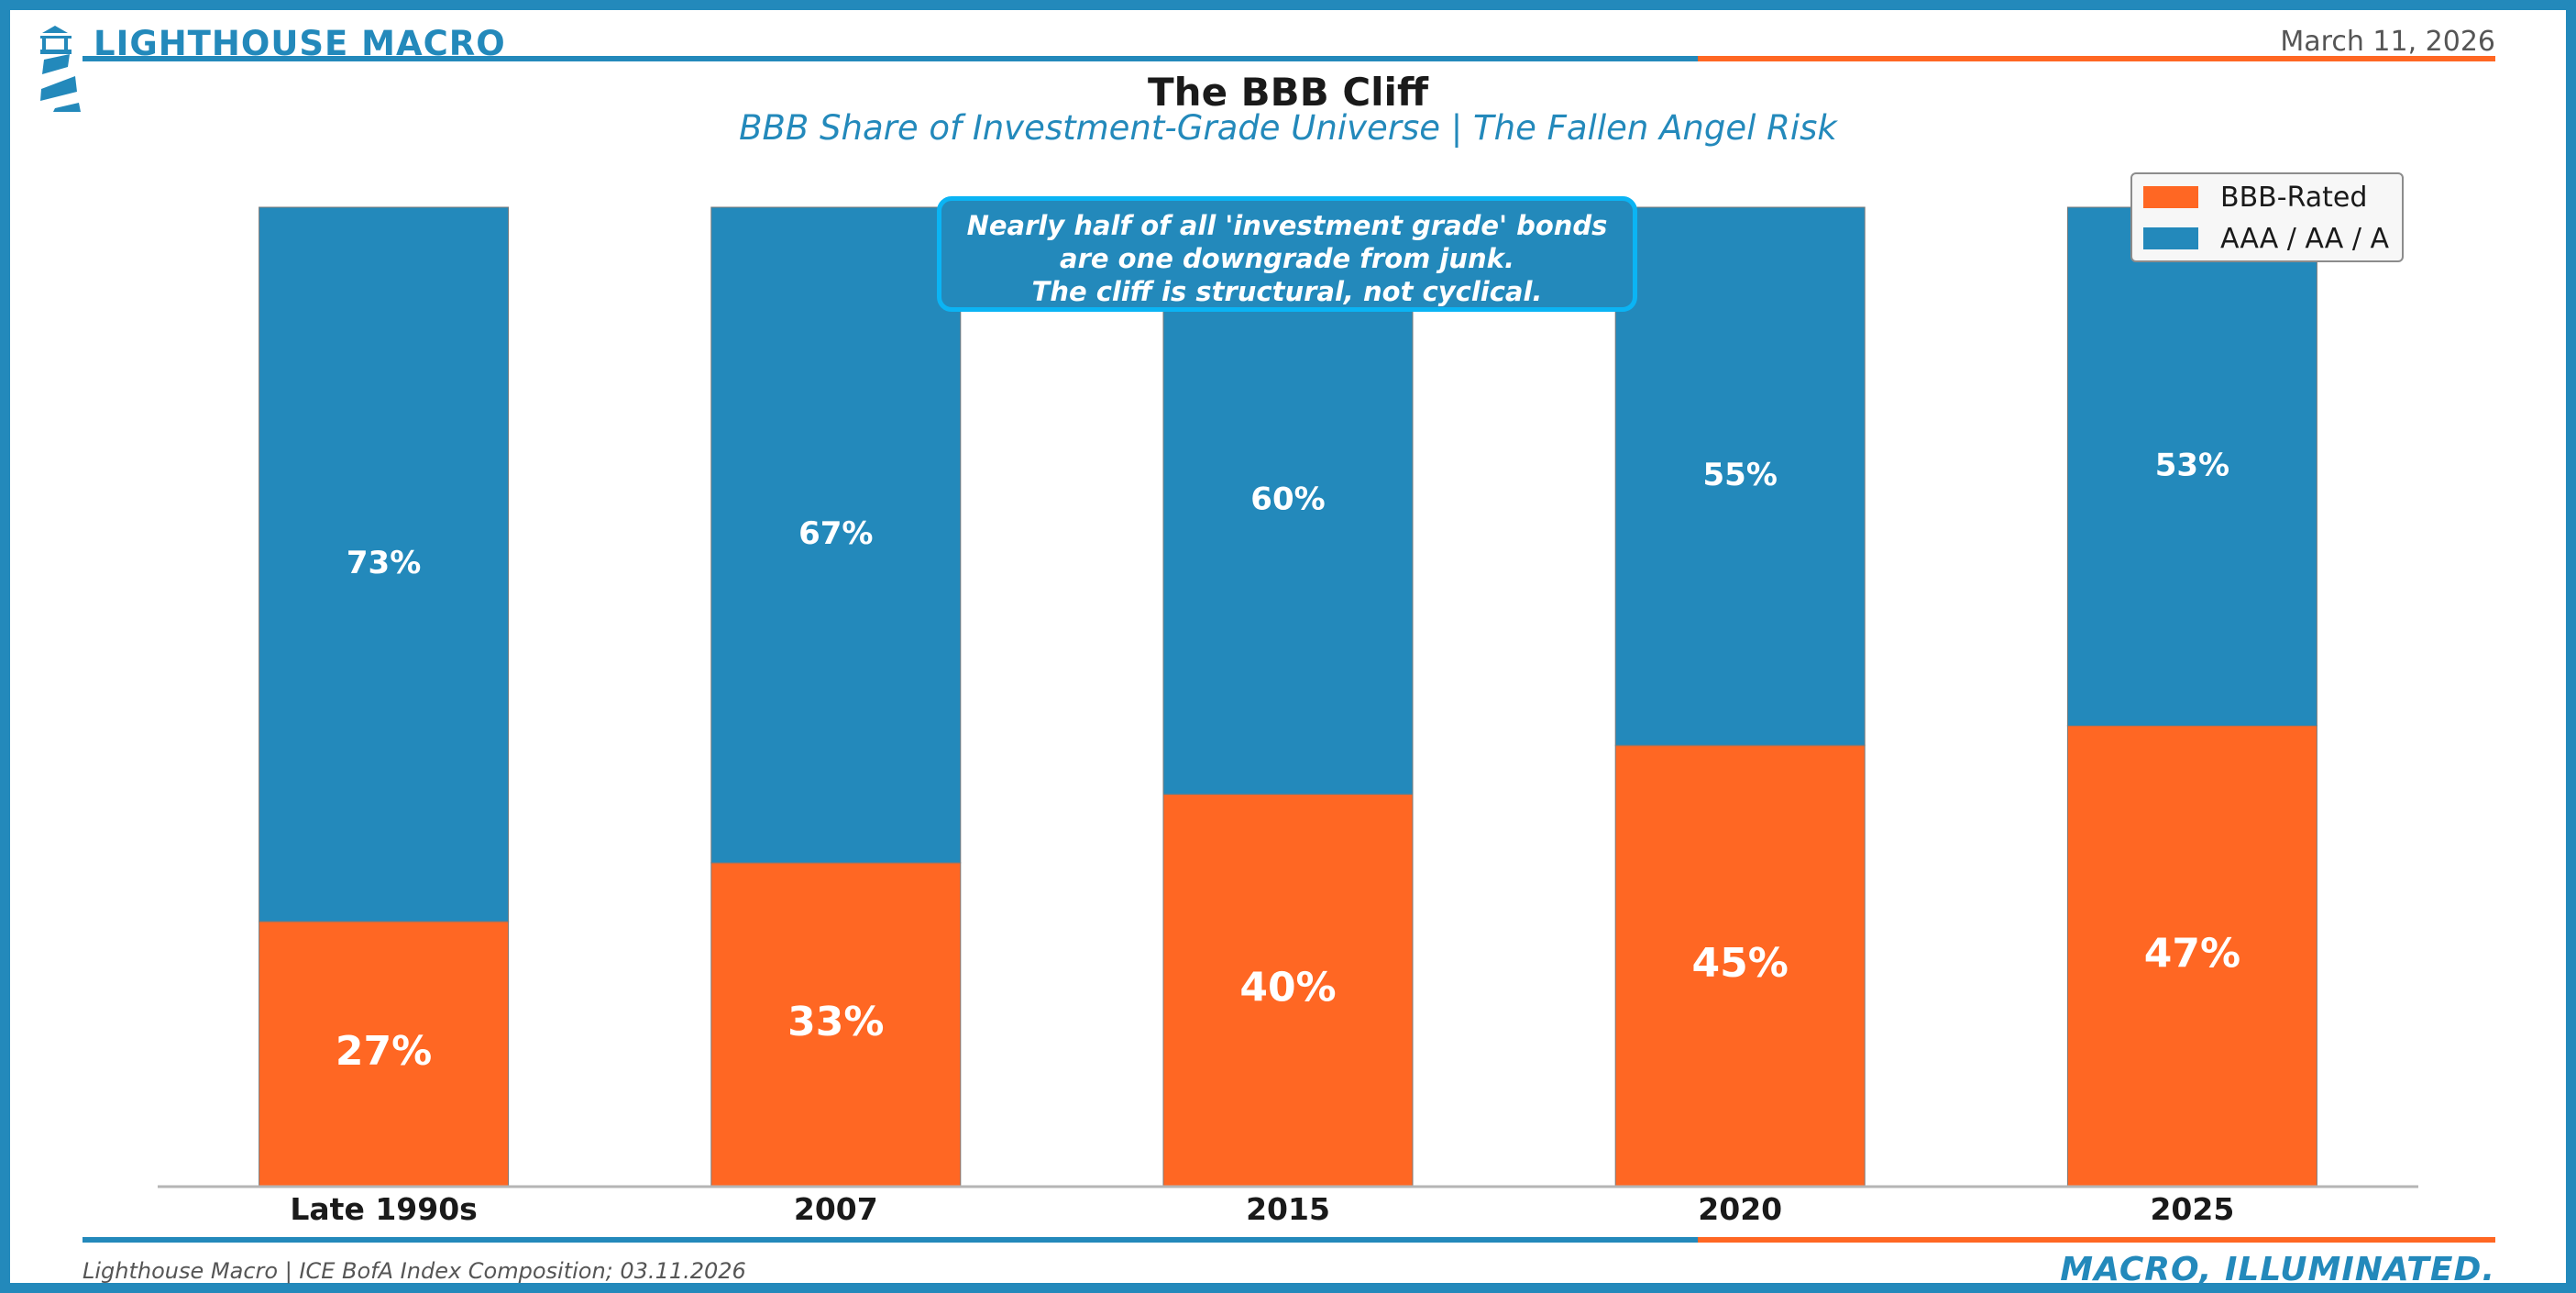 The image size is (2576, 1293). I want to click on data-label-high-grade: 53%, so click(2192, 465).